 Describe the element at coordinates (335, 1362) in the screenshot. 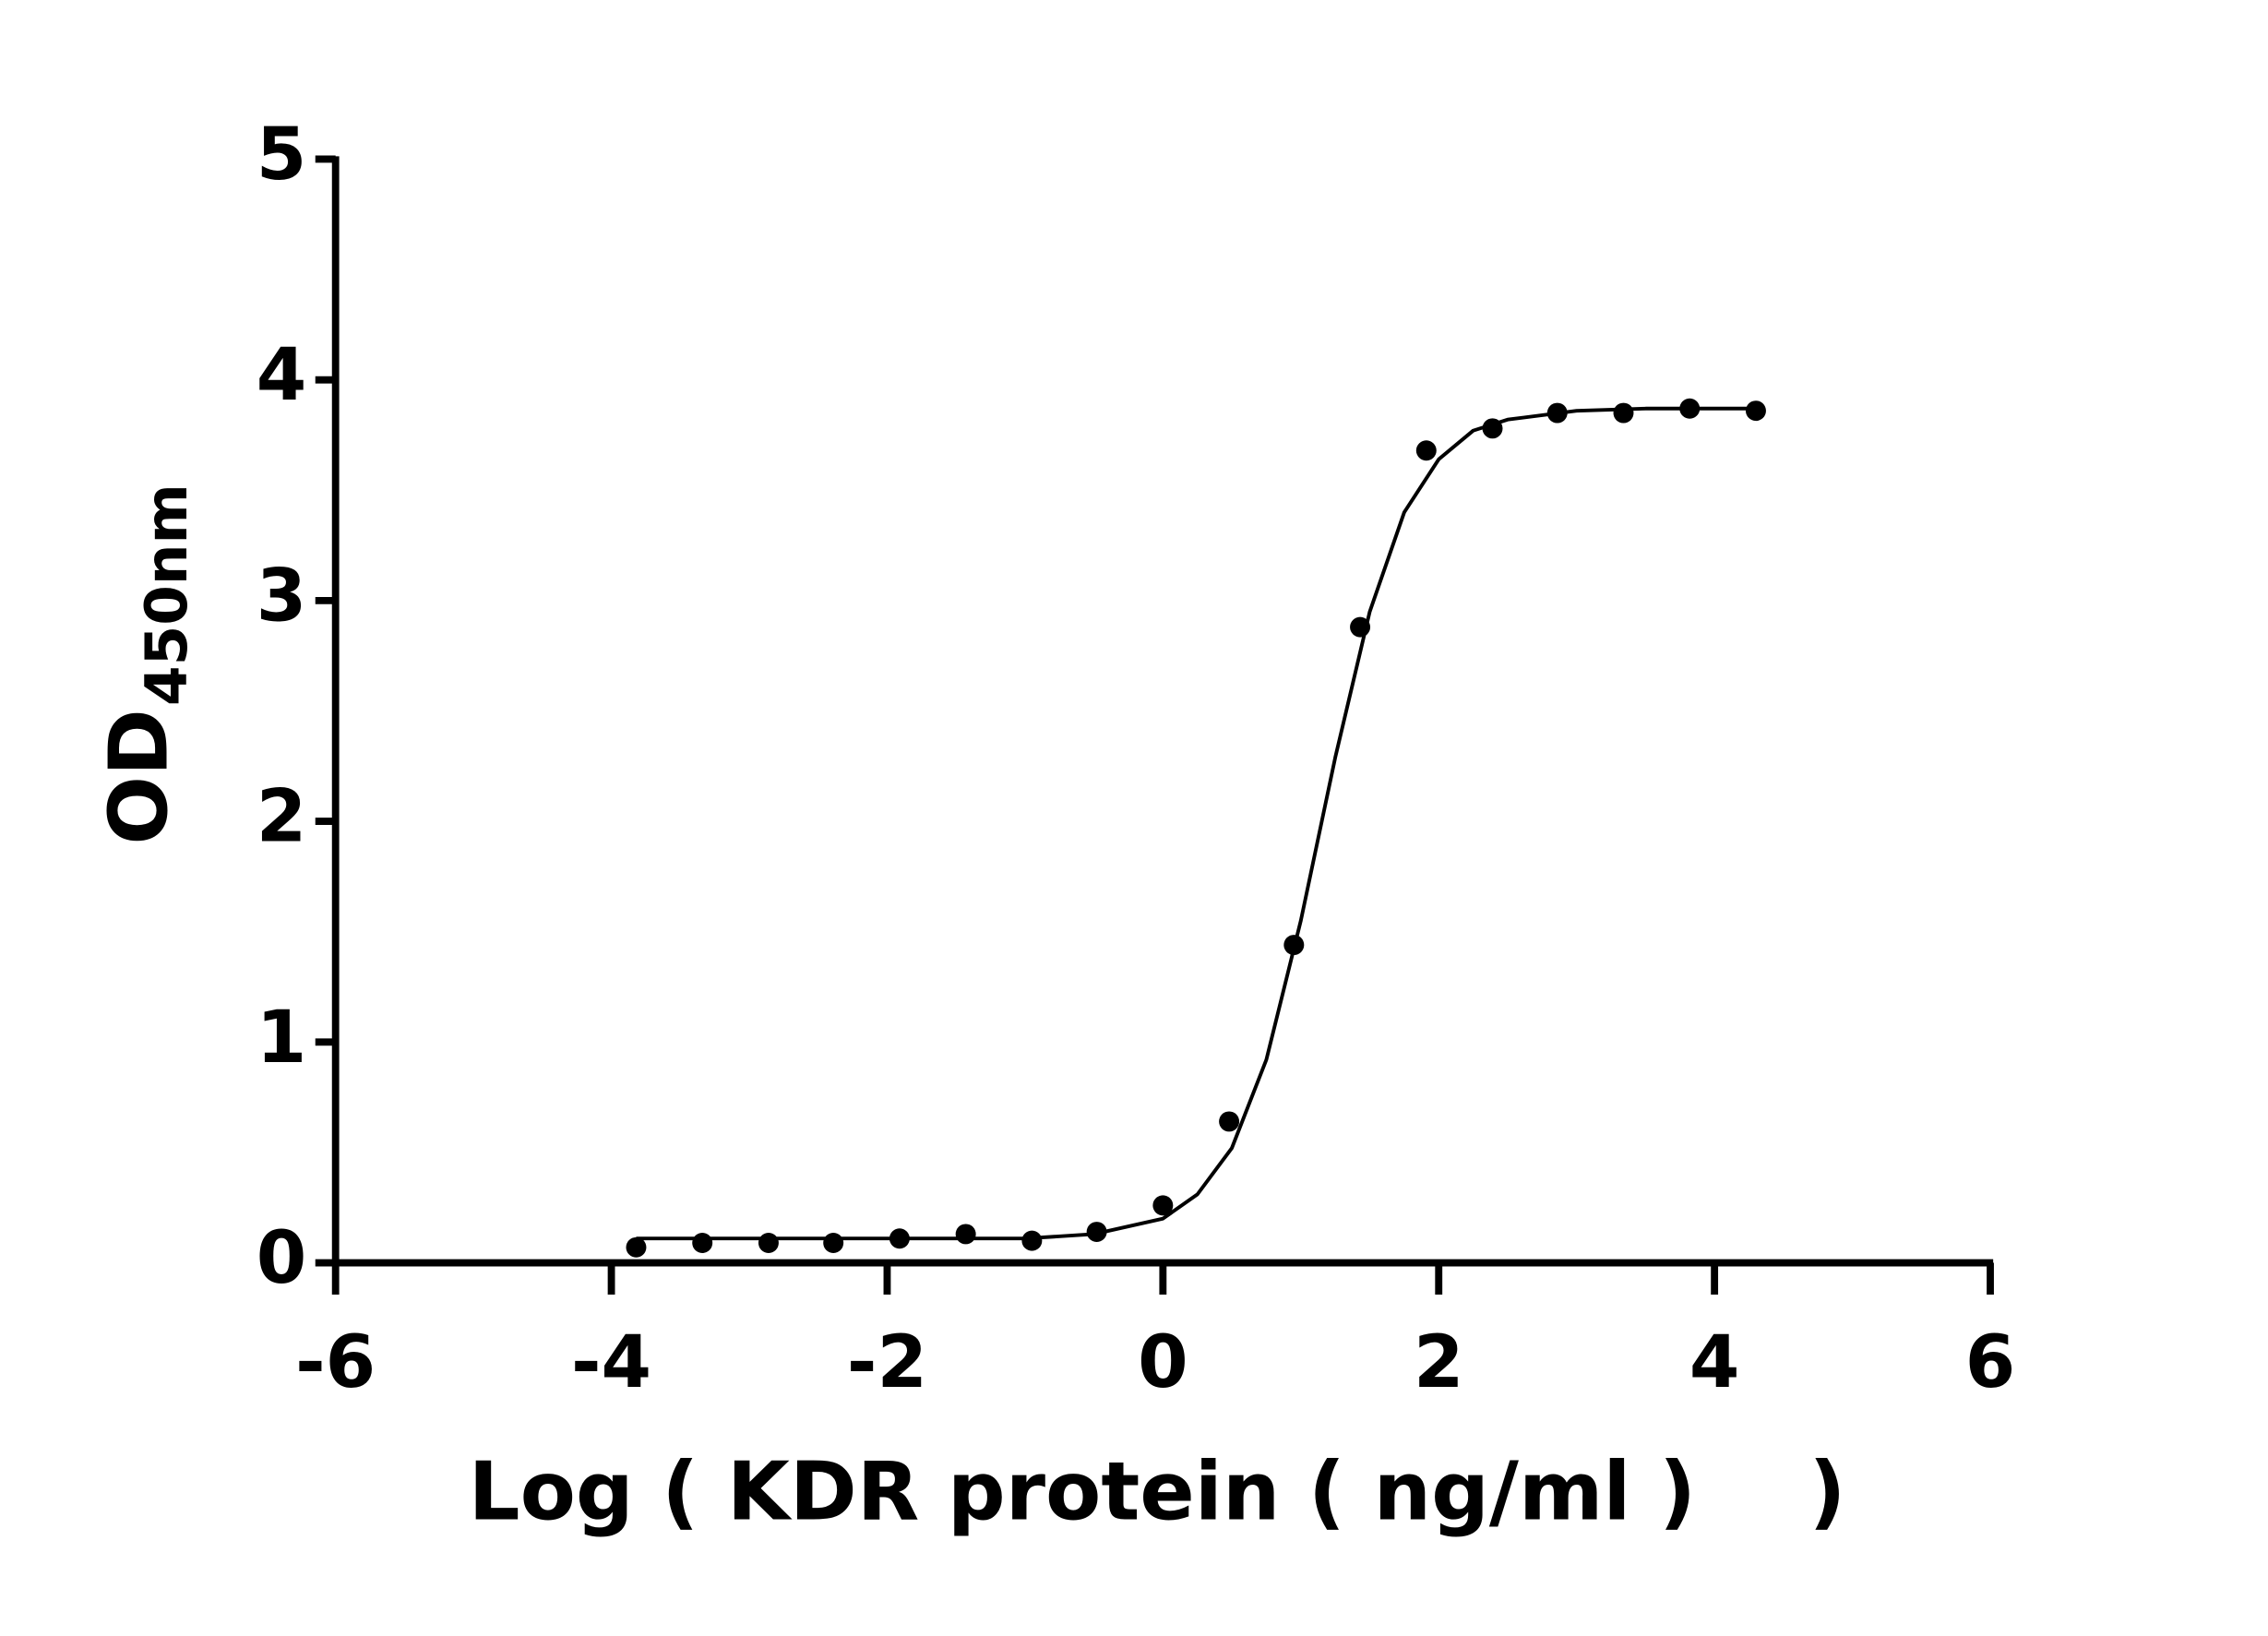

I see `x-tick-label: -6` at that location.